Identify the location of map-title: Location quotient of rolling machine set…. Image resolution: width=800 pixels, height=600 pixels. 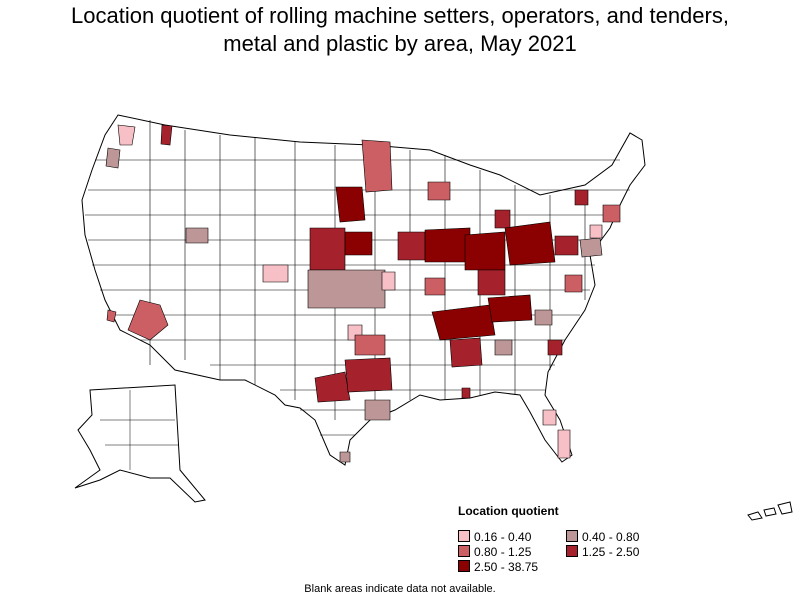
(400, 30).